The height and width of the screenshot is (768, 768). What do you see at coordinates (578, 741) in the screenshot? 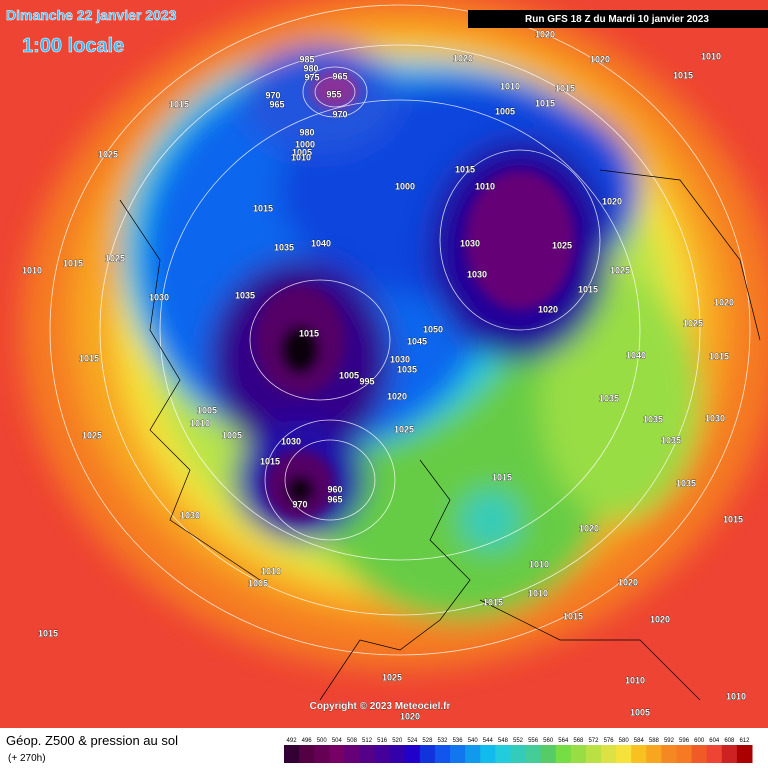
I see `colorbar-tick-label: 568` at bounding box center [578, 741].